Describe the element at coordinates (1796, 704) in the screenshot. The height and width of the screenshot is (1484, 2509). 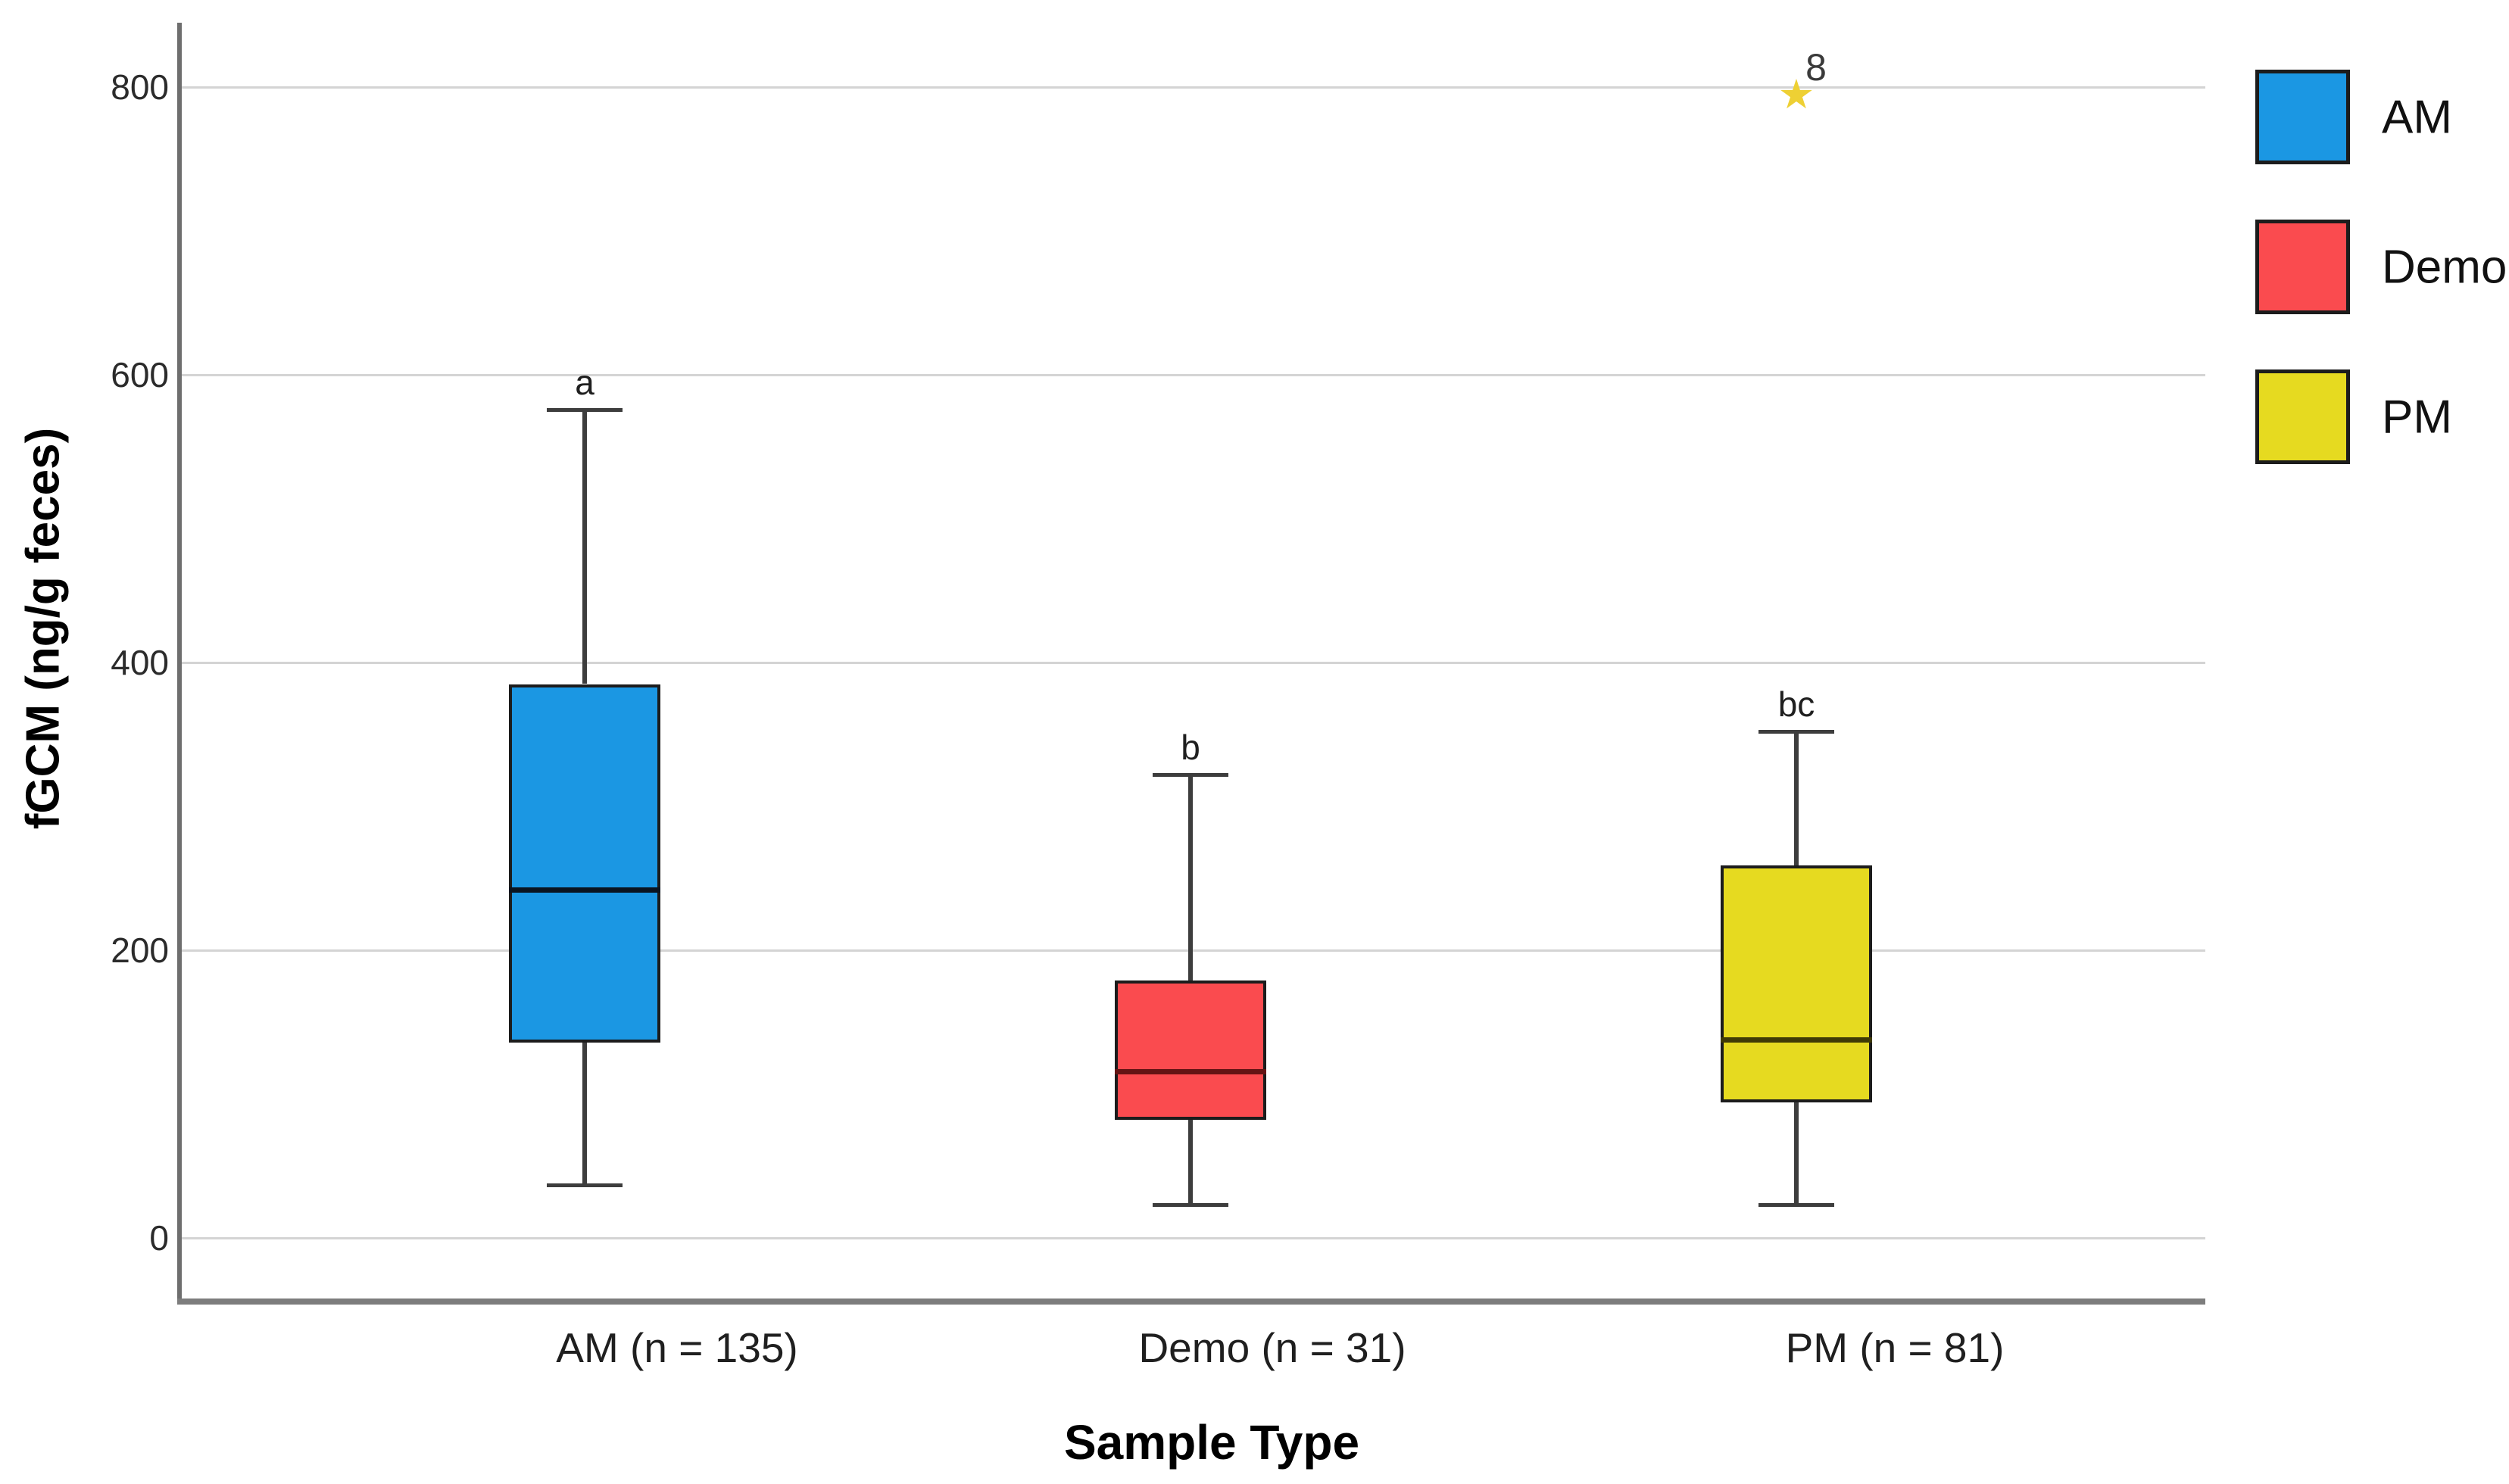
I see `sig-letter-pm: bc` at that location.